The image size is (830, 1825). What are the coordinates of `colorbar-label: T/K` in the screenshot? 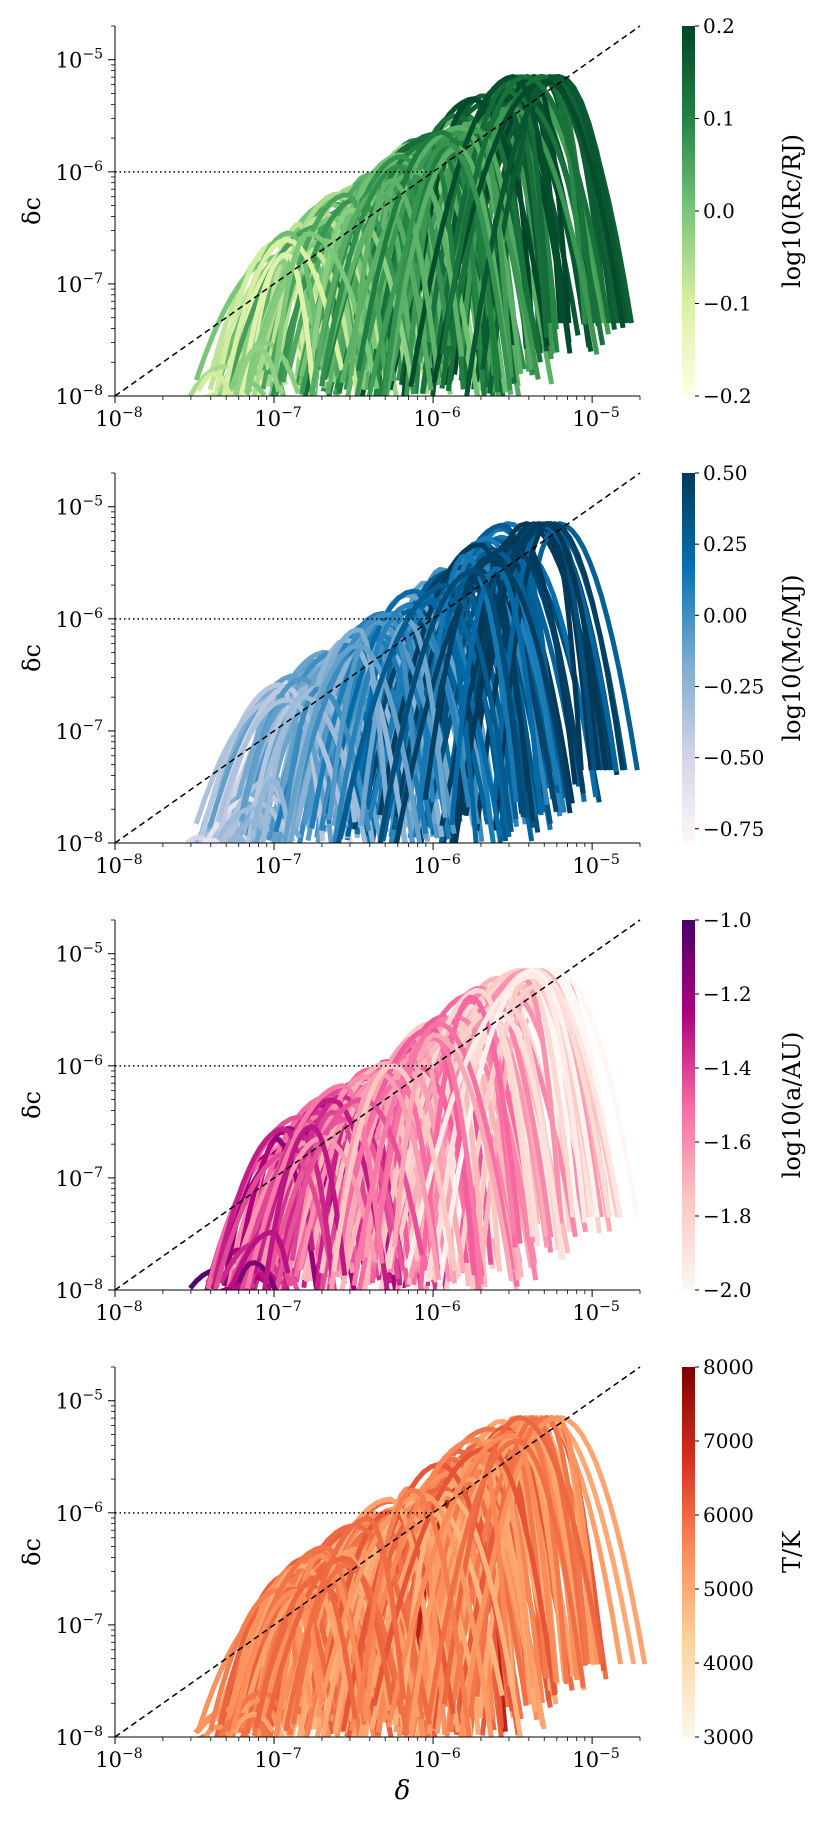 It's located at (792, 1551).